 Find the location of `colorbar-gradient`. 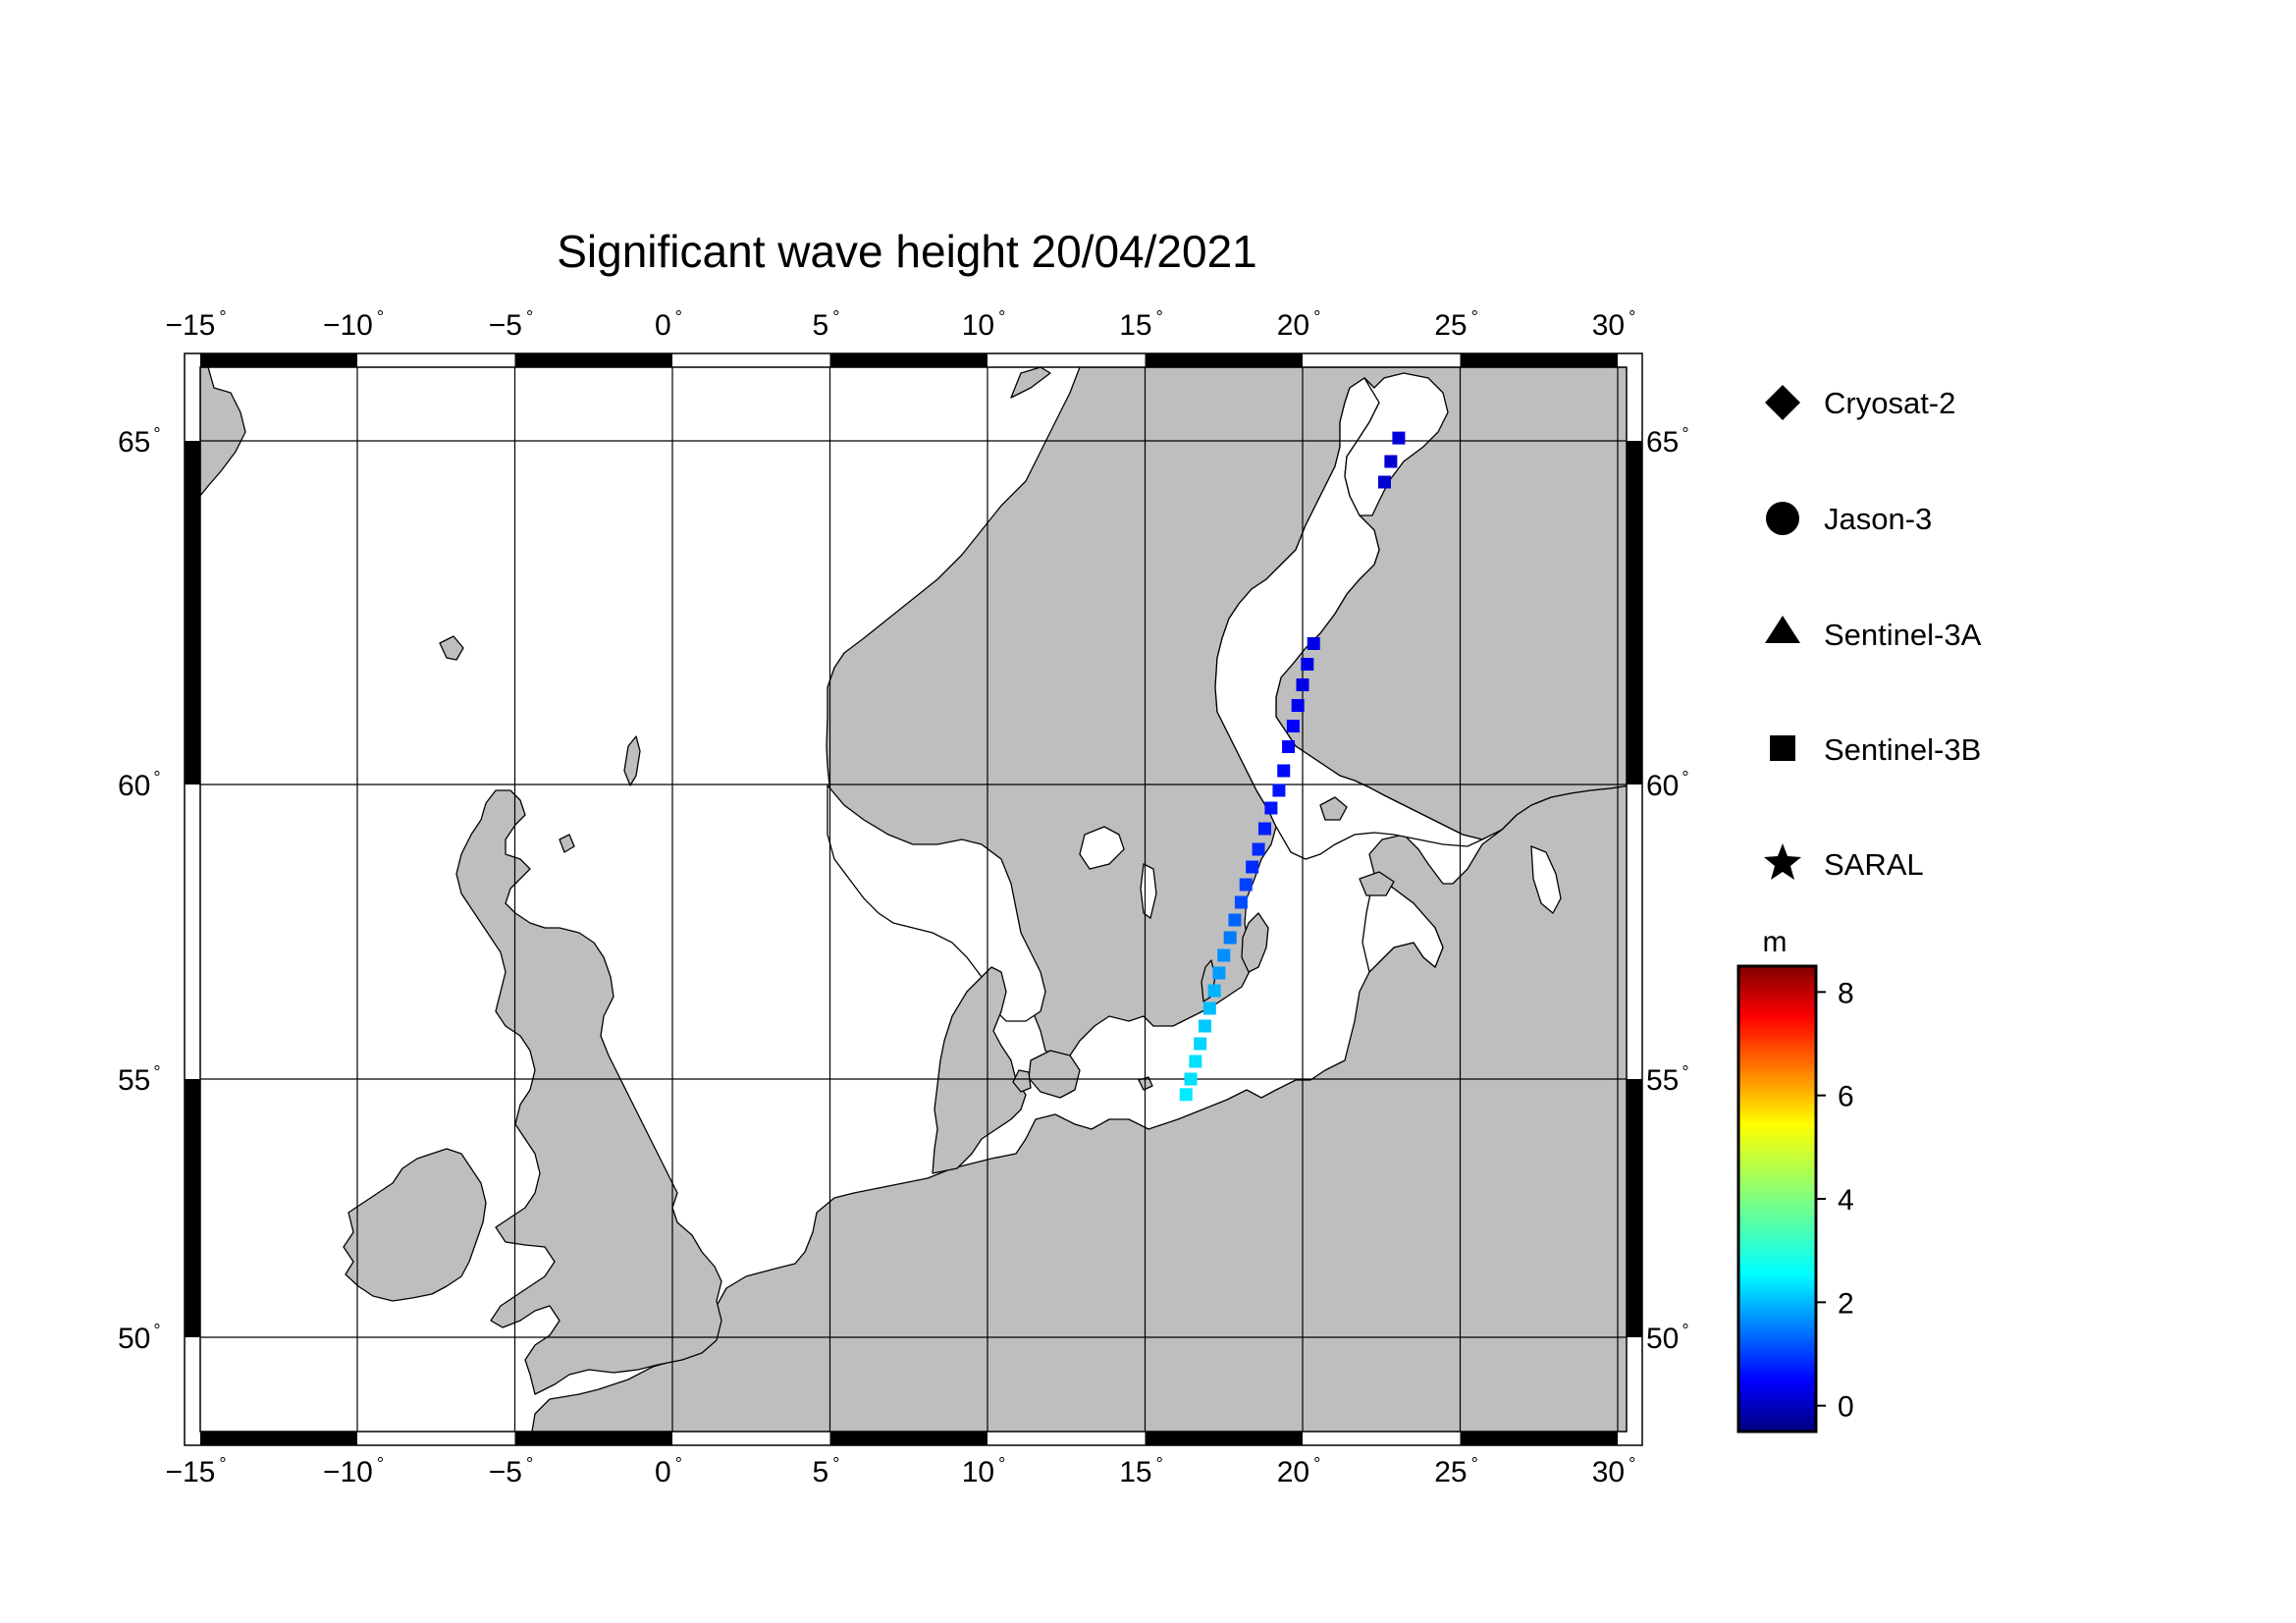

colorbar-gradient is located at coordinates (1777, 1199).